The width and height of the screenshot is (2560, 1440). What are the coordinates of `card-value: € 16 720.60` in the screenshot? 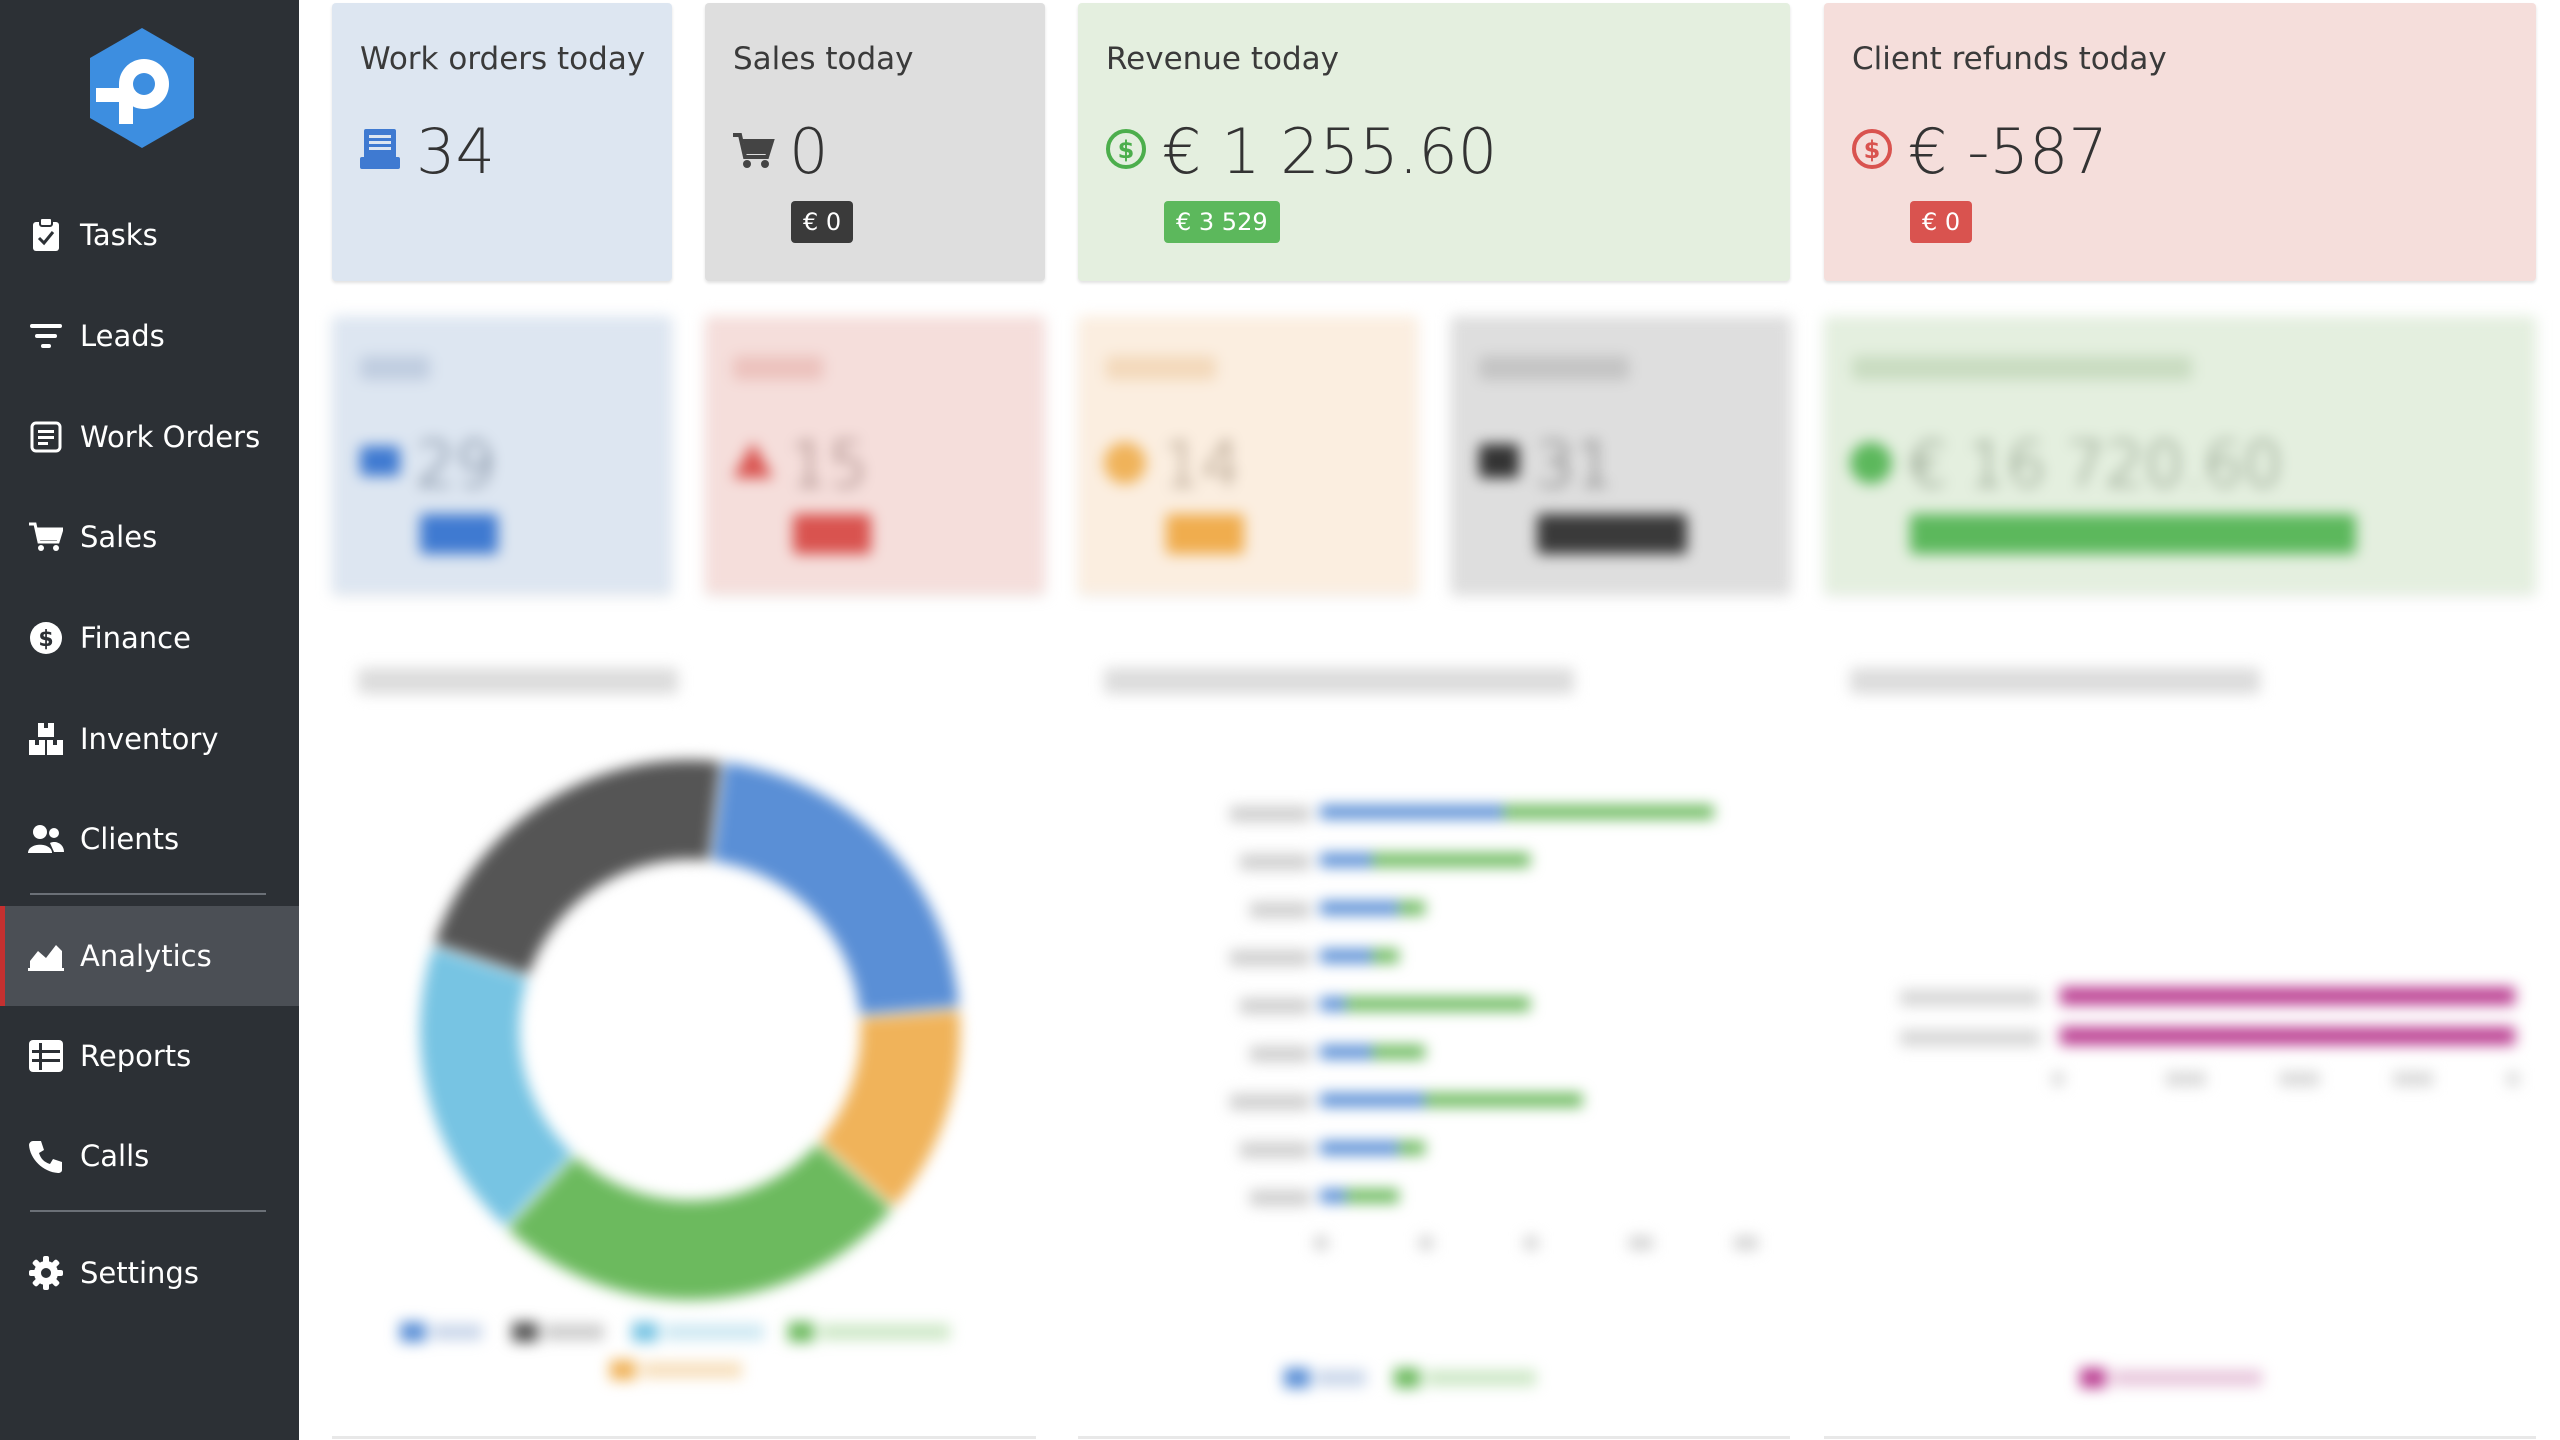 It's located at (2095, 464).